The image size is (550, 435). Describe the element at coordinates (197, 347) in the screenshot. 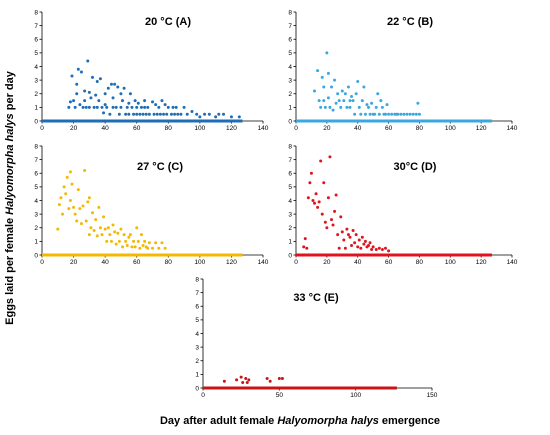

I see `y-tick-label: 3` at that location.